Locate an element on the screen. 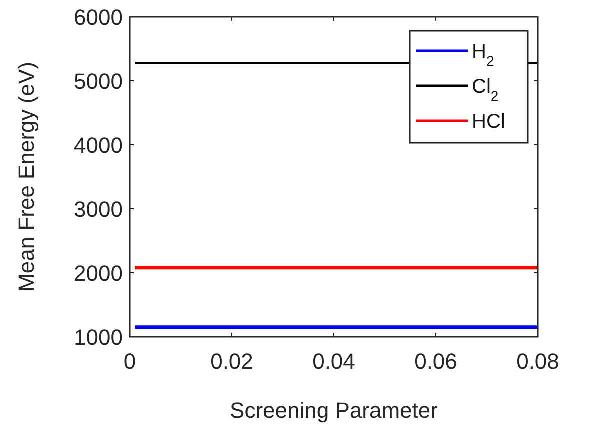 This screenshot has width=595, height=430. legend-label: H$_{2}$ is located at coordinates (483, 55).